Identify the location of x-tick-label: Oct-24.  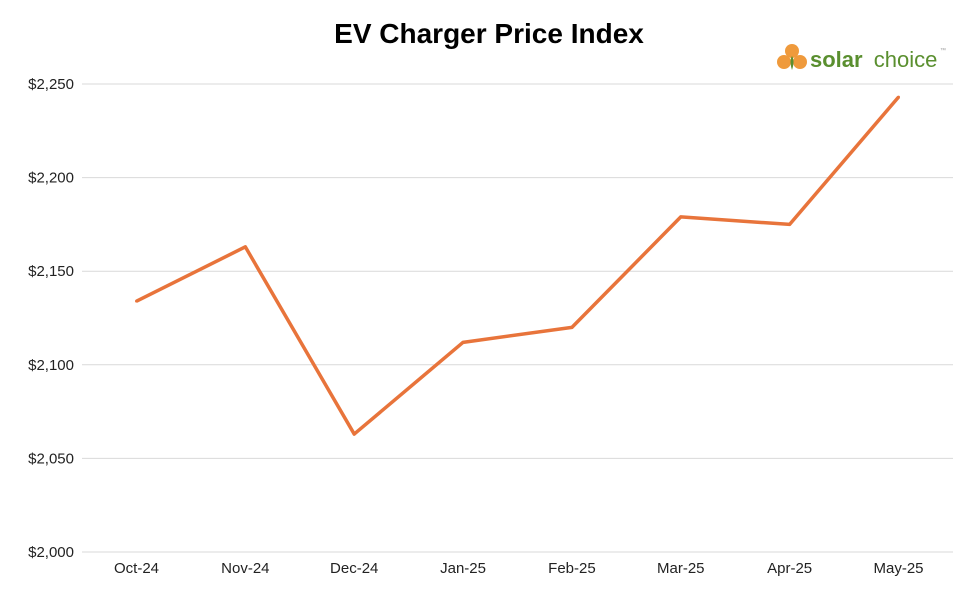
(136, 568).